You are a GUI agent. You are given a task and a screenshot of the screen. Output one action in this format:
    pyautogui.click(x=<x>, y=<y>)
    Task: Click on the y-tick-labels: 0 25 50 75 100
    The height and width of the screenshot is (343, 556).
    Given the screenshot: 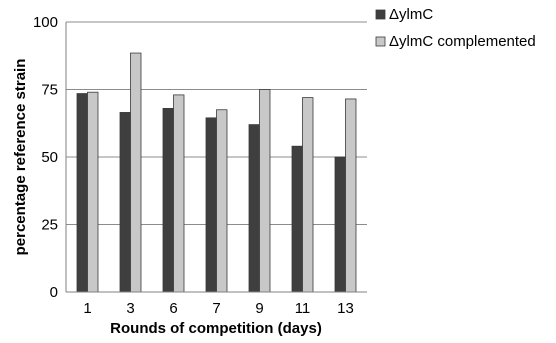 What is the action you would take?
    pyautogui.click(x=45, y=157)
    